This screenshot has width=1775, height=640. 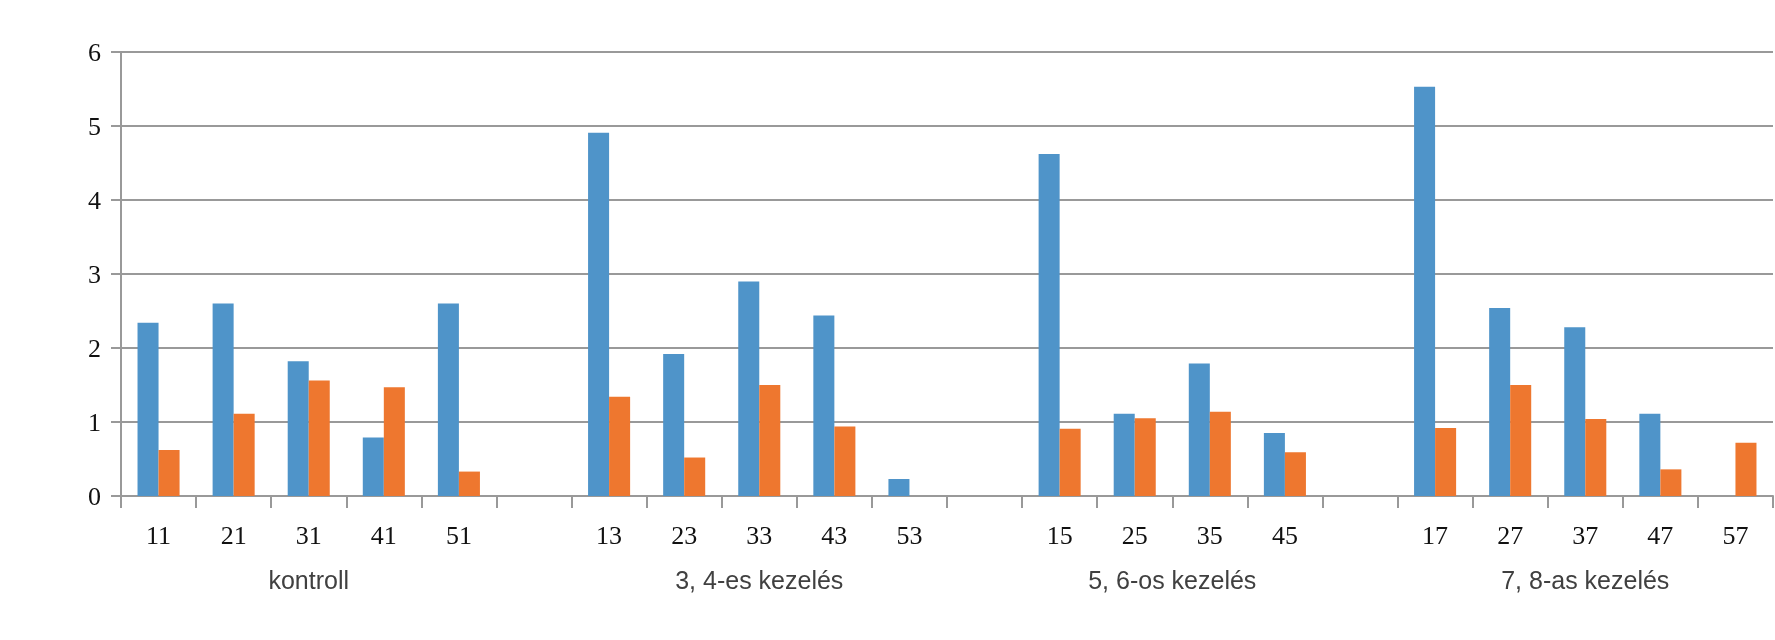 I want to click on x-tick-label: 53, so click(x=909, y=535).